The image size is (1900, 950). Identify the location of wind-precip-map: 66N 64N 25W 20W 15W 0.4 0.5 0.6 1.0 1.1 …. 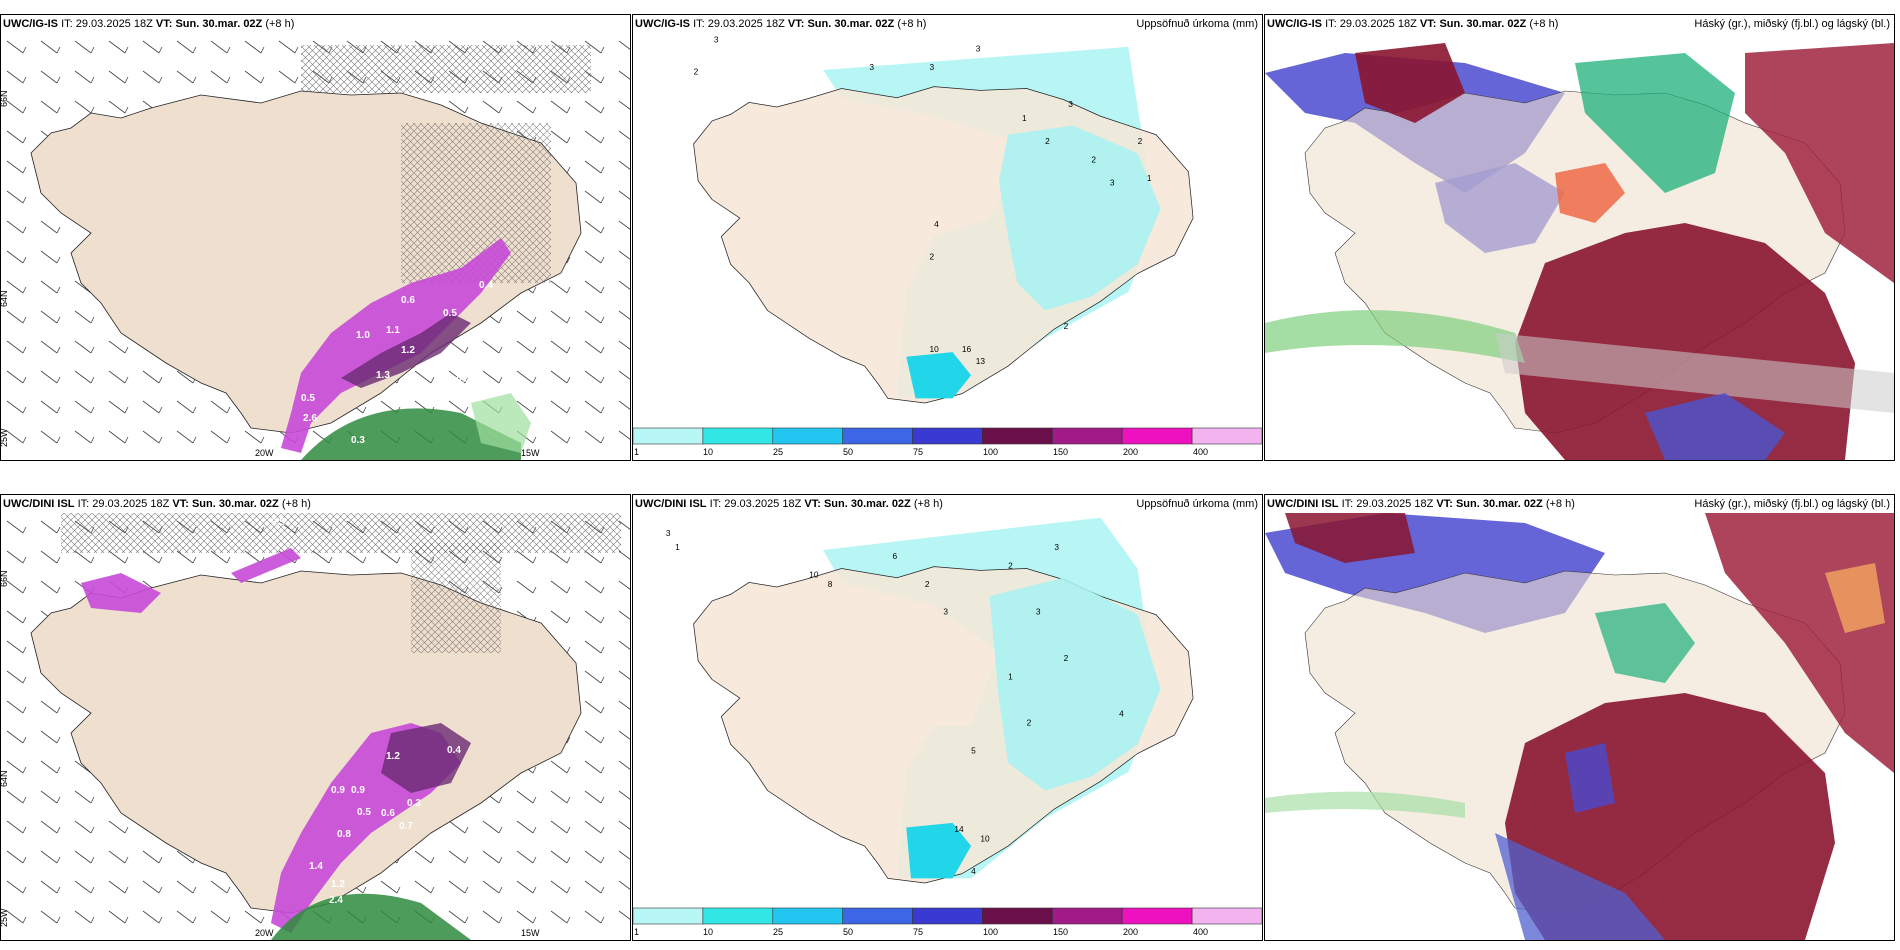
(315, 246).